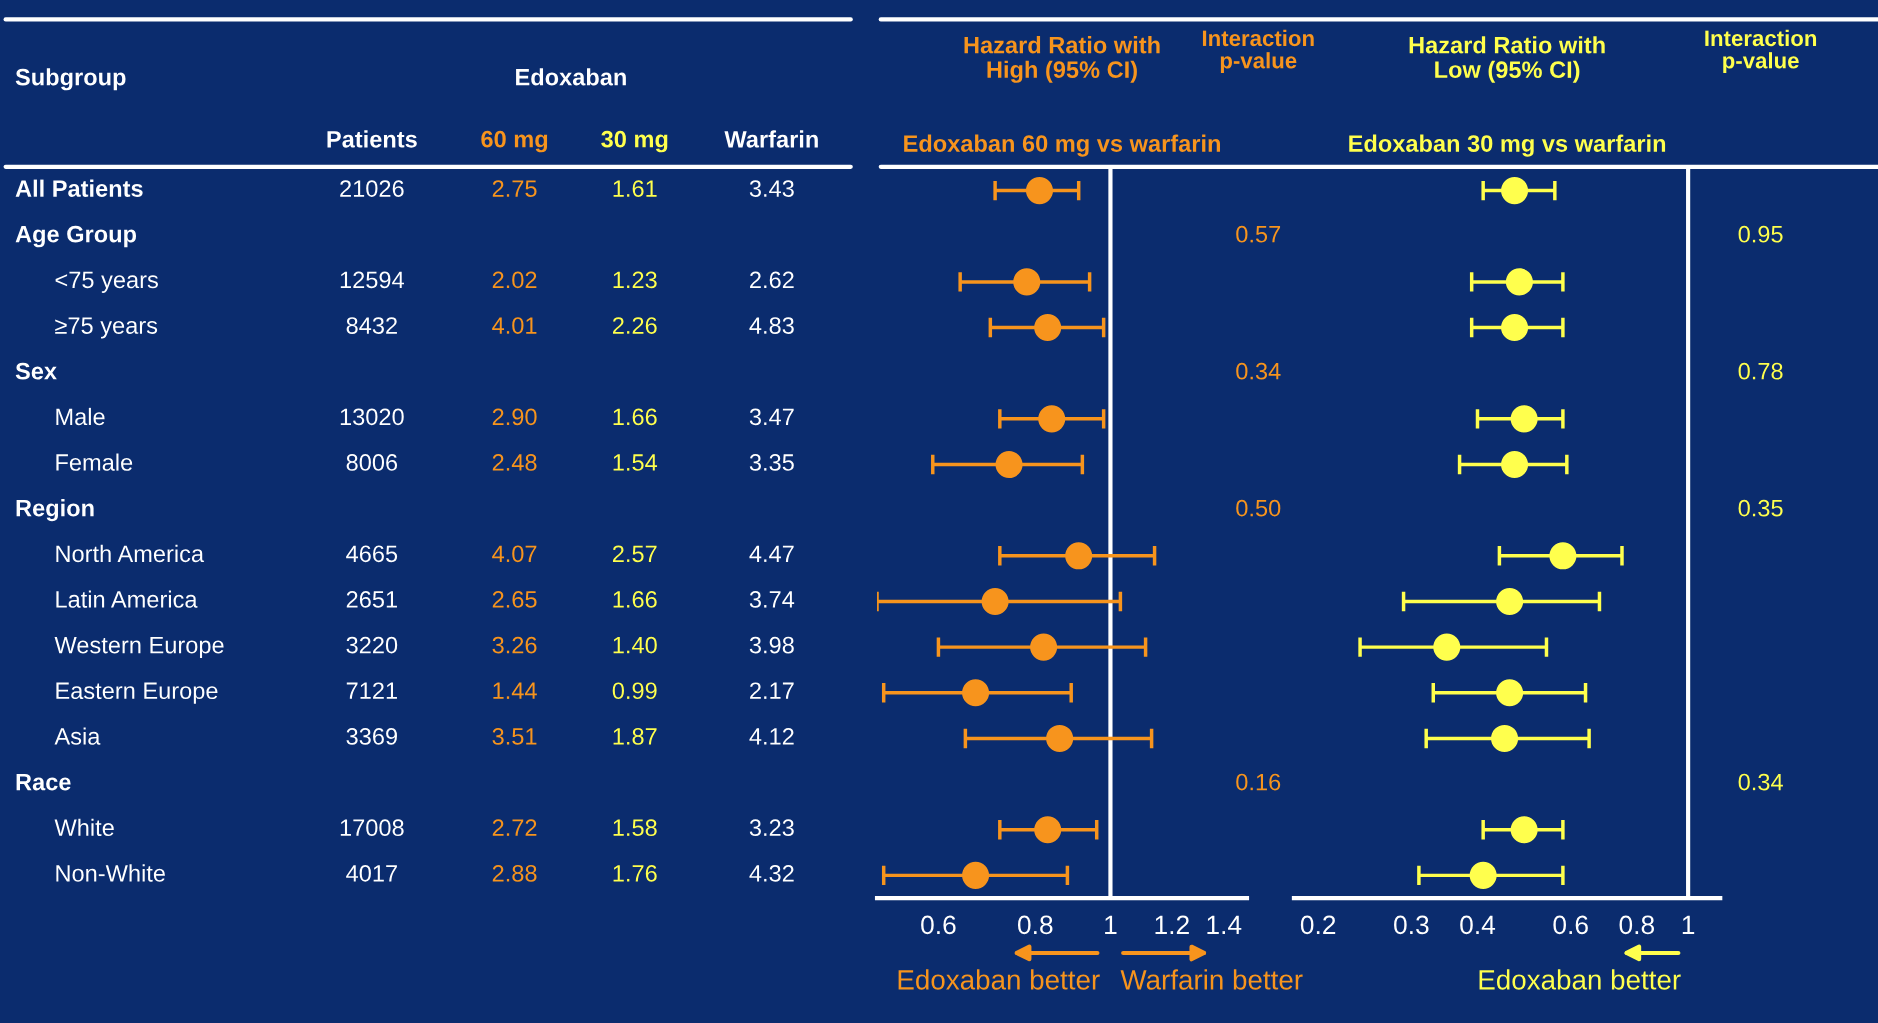 The height and width of the screenshot is (1023, 1878). I want to click on category-label: North America, so click(130, 553).